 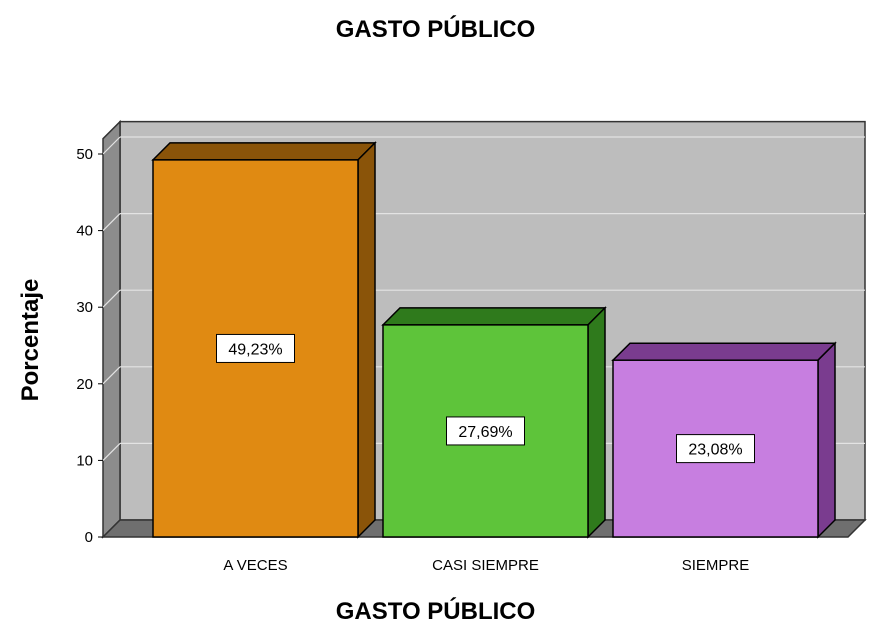 I want to click on bar, so click(x=724, y=440).